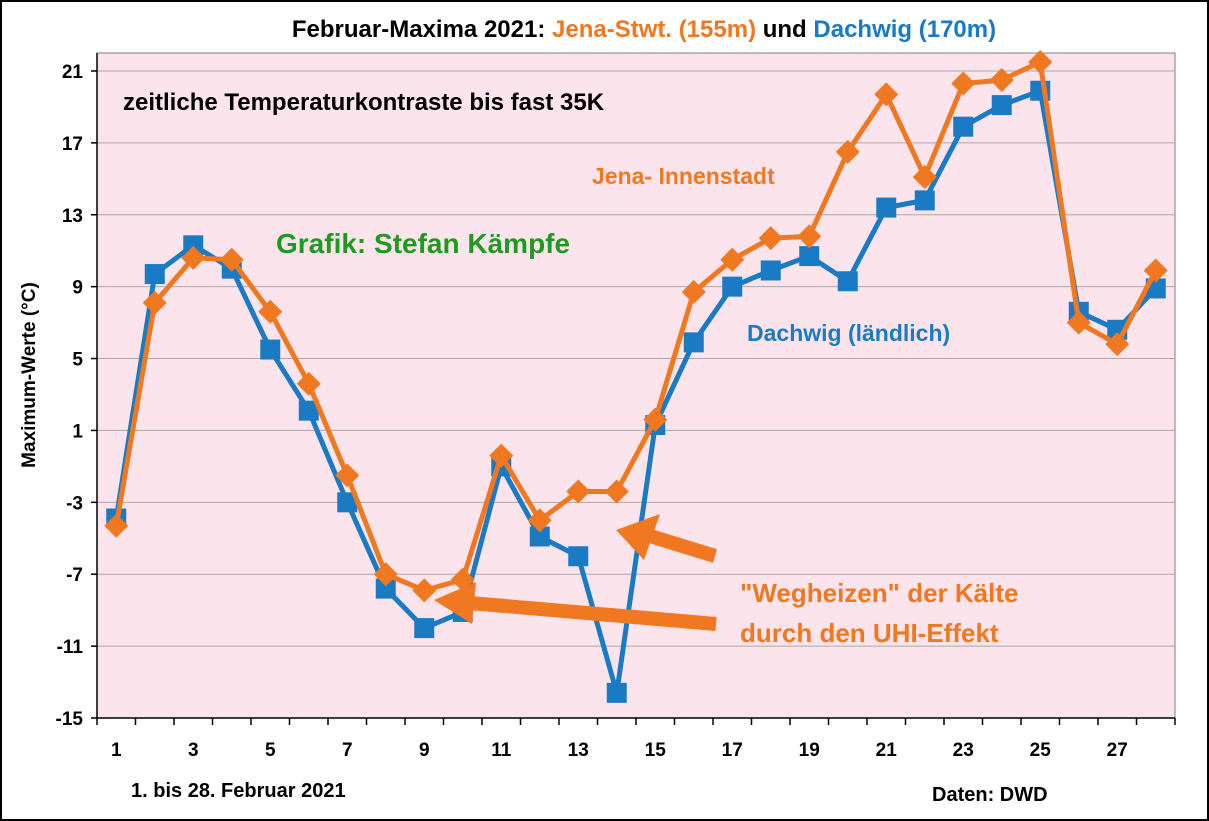 Image resolution: width=1209 pixels, height=821 pixels. Describe the element at coordinates (904, 29) in the screenshot. I see `title-dachwig: Dachwig (170m)` at that location.